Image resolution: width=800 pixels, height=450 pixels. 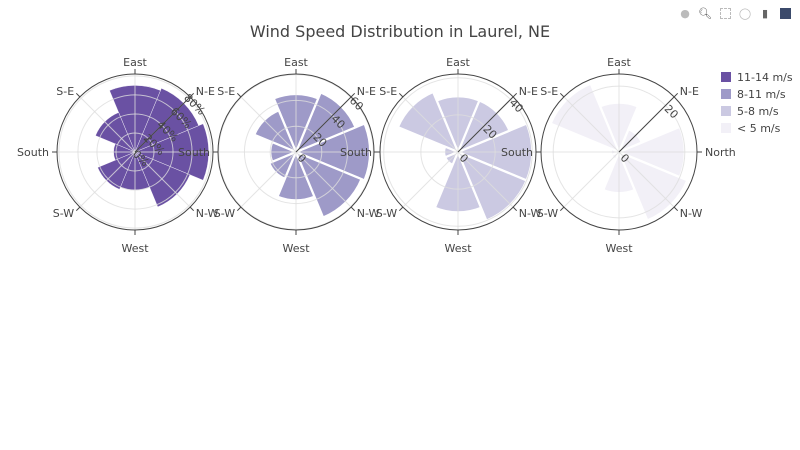 I want to click on hover-compare-icon: ▮, so click(x=765, y=13).